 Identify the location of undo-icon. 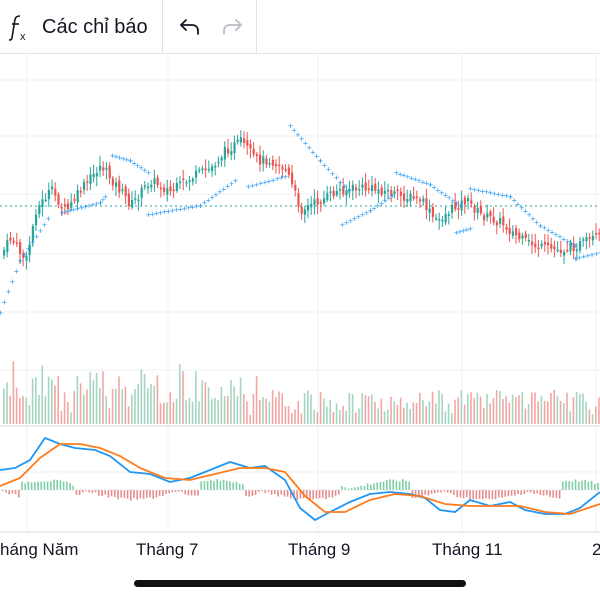
(190, 27).